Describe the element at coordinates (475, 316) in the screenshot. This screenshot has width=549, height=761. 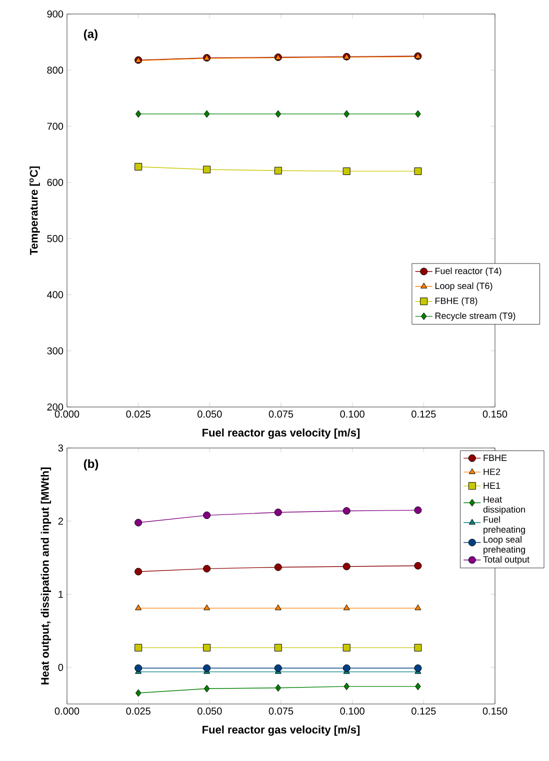
I see `legend-label: Recycle stream (T9)` at that location.